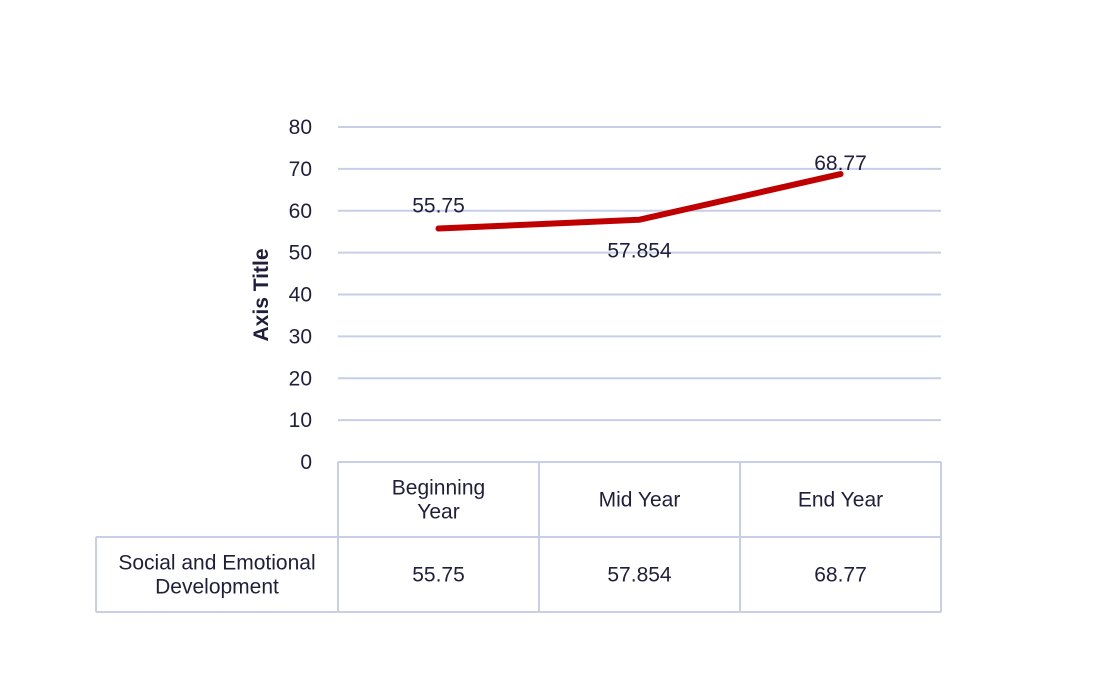  Describe the element at coordinates (300, 420) in the screenshot. I see `y-tick-label: 10` at that location.